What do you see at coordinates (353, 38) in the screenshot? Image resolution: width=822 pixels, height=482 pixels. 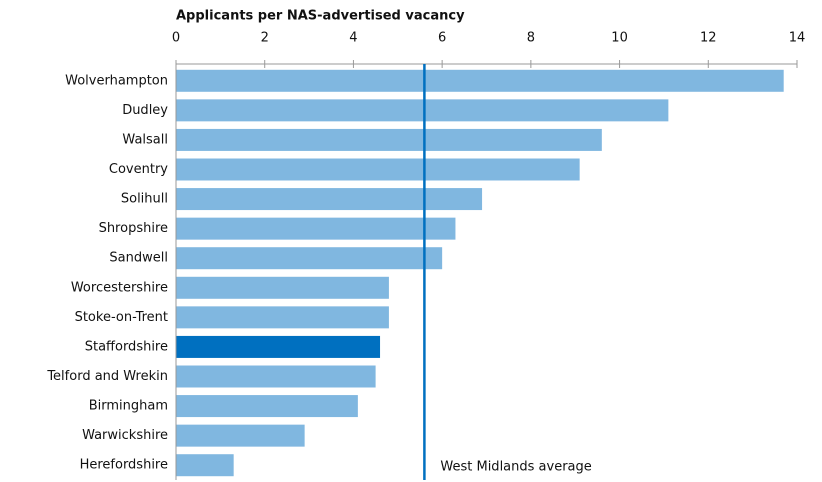 I see `x-tick-label: 4` at bounding box center [353, 38].